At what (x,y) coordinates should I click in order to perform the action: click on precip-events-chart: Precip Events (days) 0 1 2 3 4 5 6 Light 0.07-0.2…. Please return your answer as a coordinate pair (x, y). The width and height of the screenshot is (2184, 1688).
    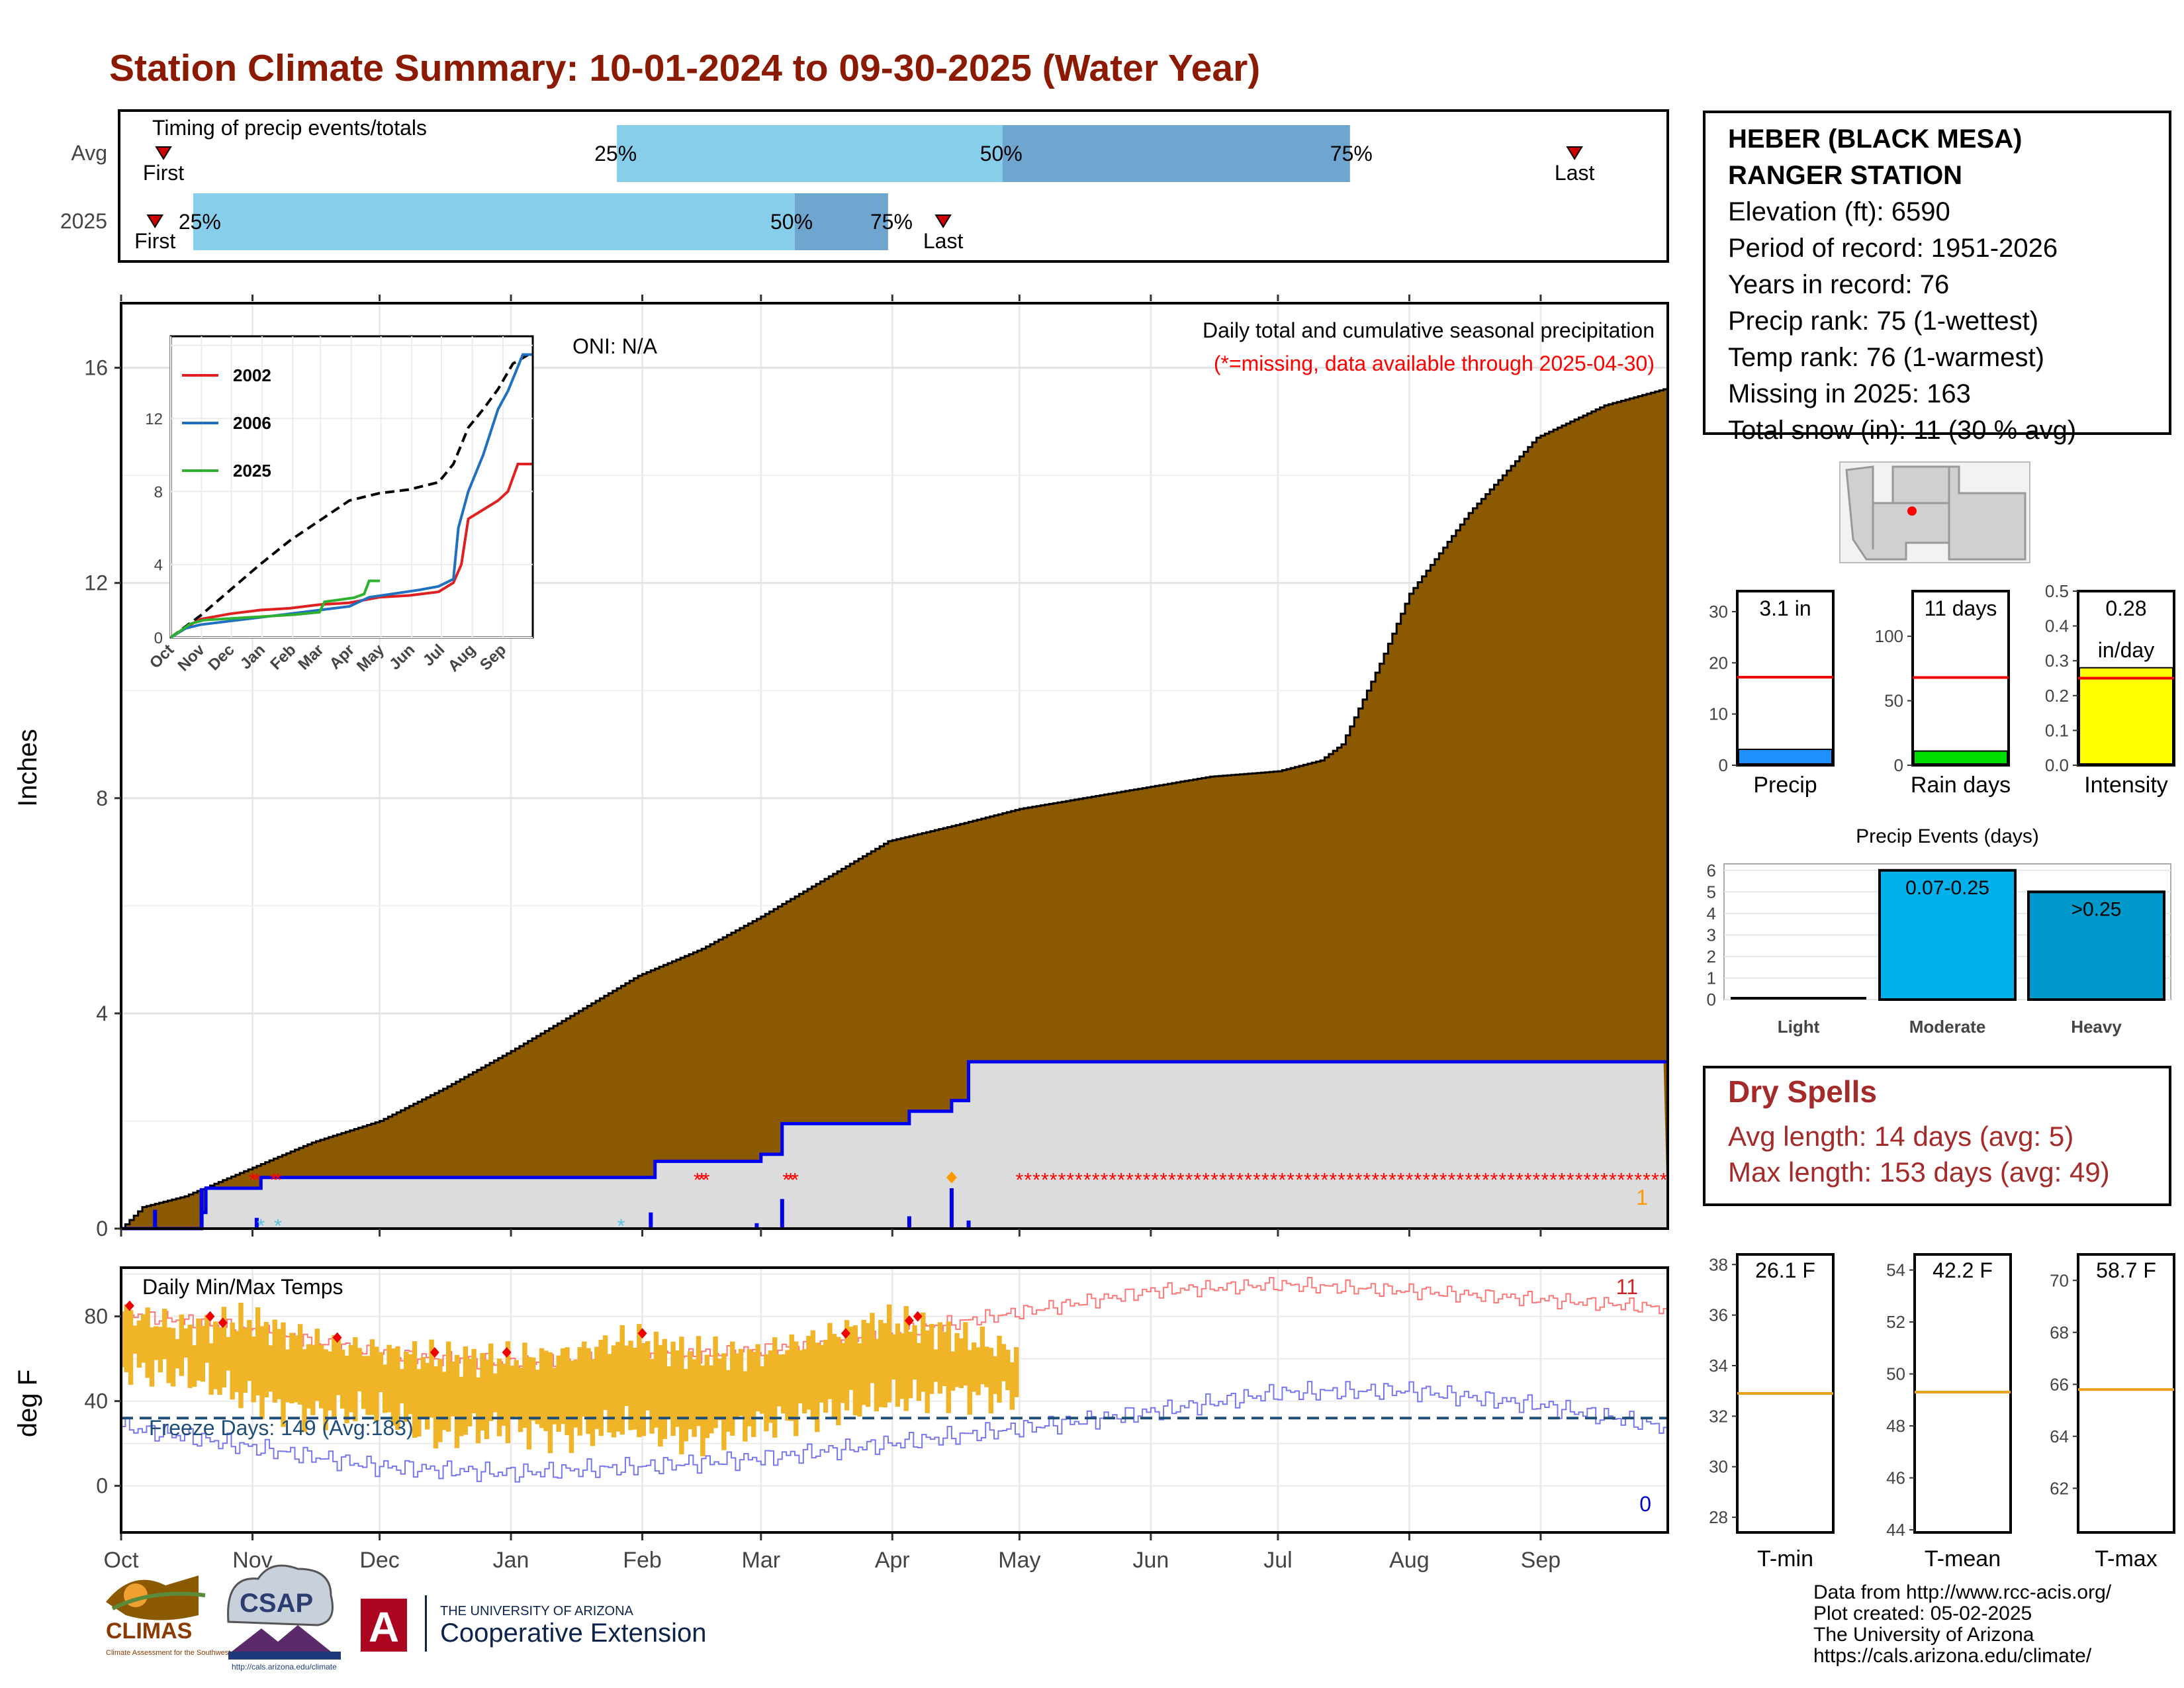
    Looking at the image, I should click on (1939, 931).